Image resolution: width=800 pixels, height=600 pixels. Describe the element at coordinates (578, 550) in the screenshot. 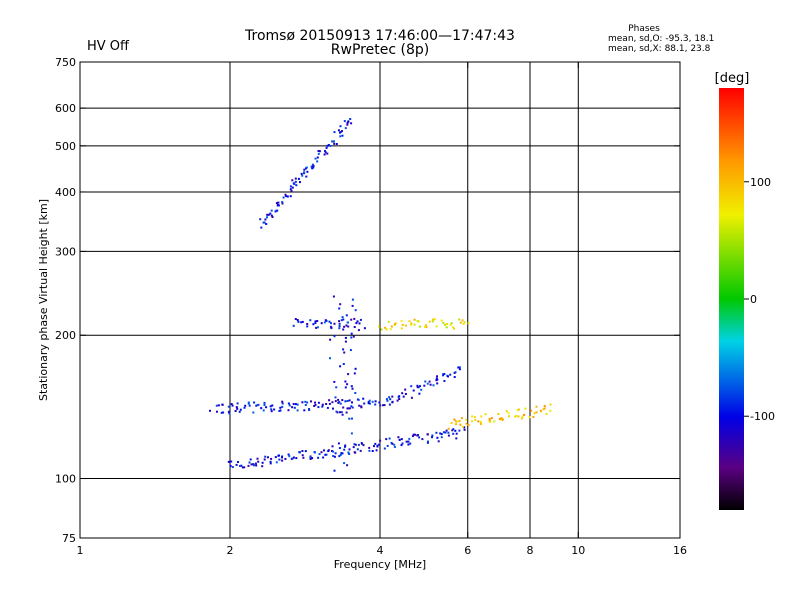

I see `x-tick-label: 10` at that location.